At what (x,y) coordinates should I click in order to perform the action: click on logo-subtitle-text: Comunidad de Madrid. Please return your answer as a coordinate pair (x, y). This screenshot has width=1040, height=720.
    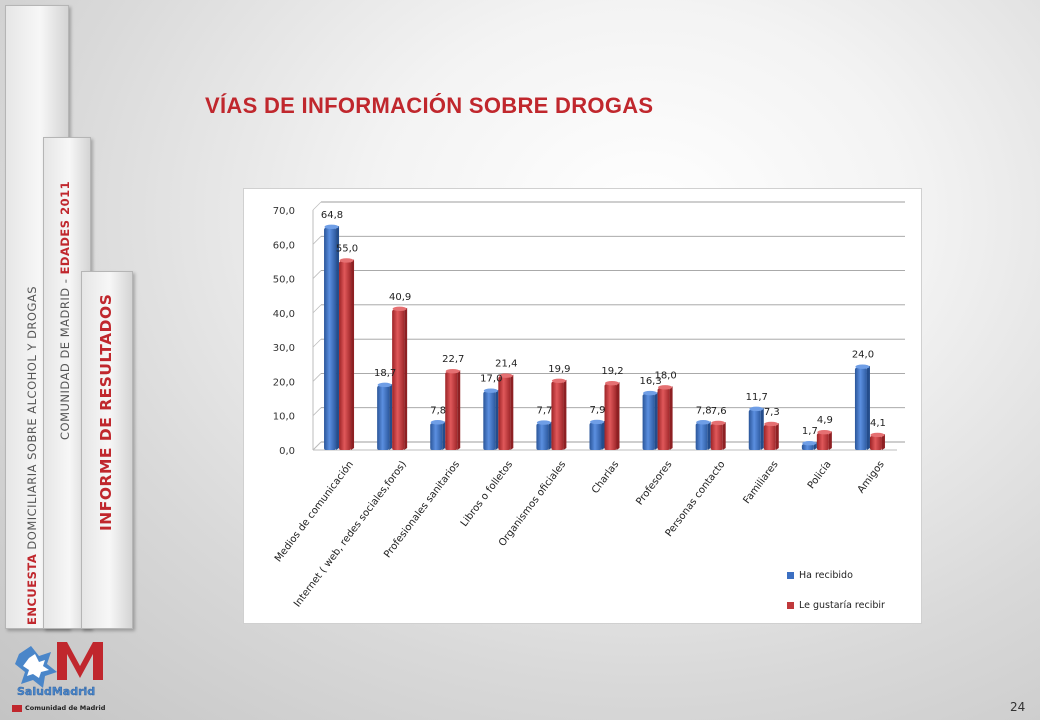
    Looking at the image, I should click on (65, 708).